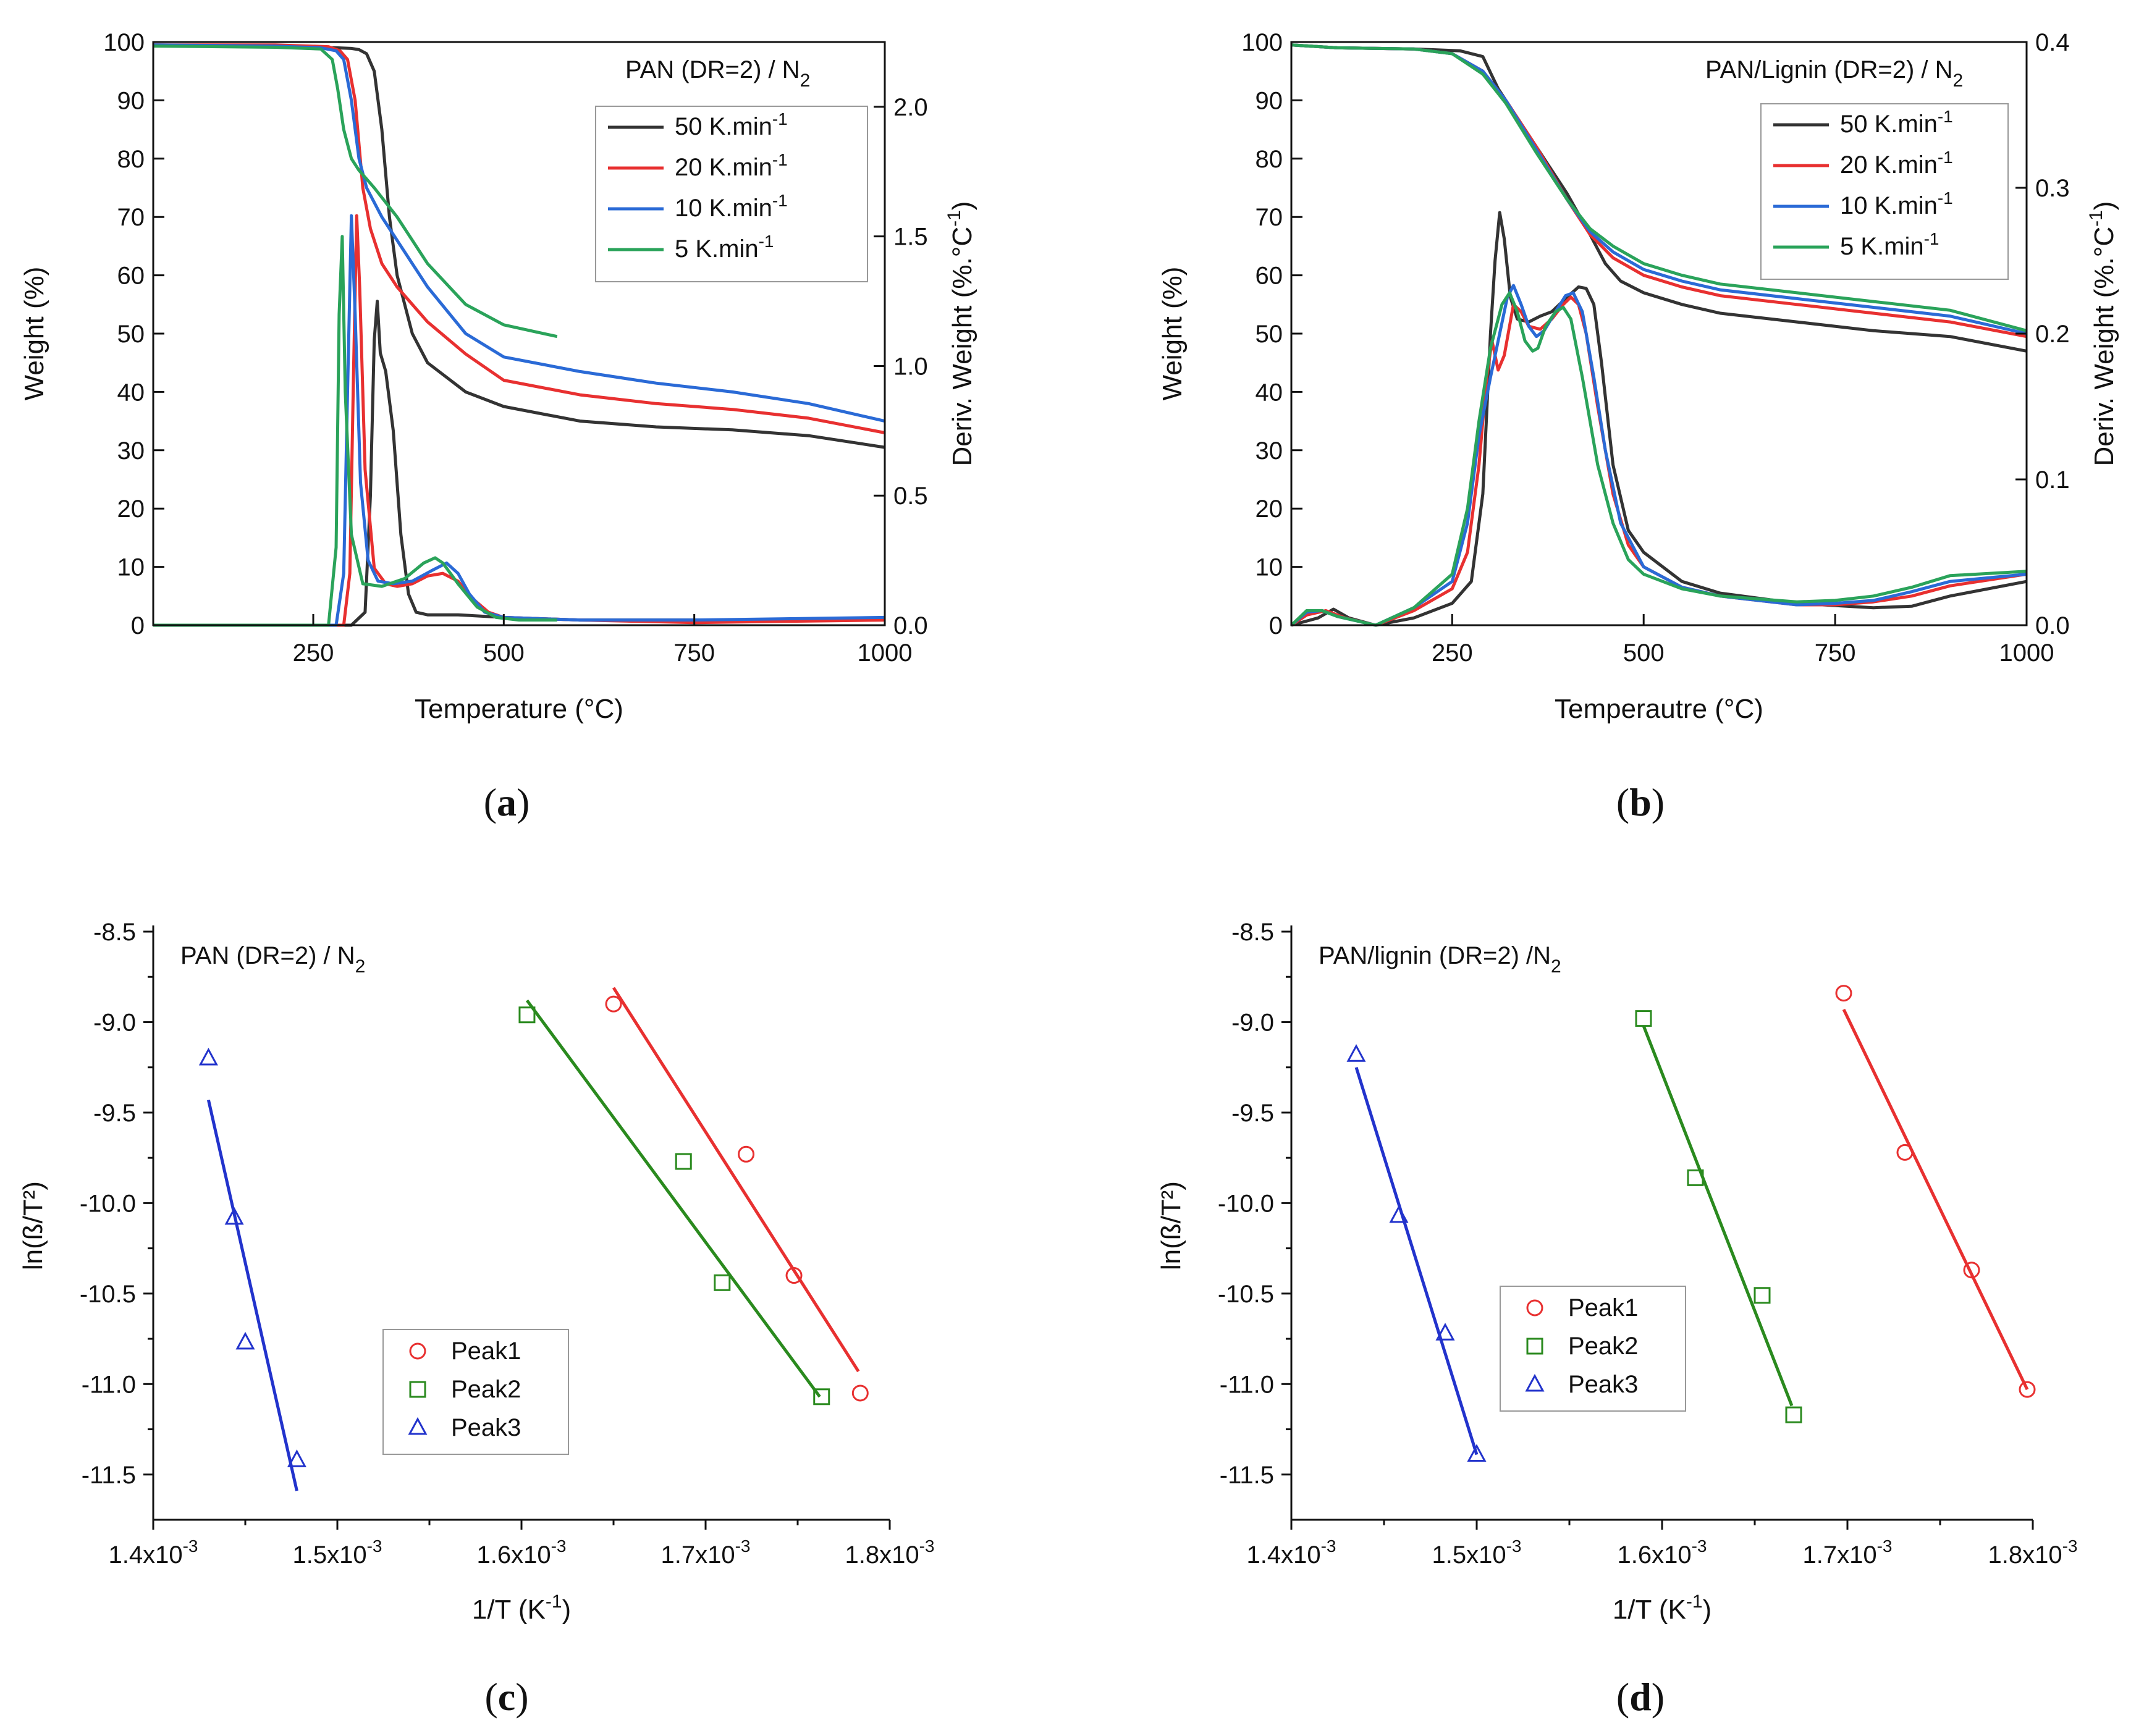 The height and width of the screenshot is (1736, 2144). I want to click on y-tick-label: -9.0, so click(114, 1022).